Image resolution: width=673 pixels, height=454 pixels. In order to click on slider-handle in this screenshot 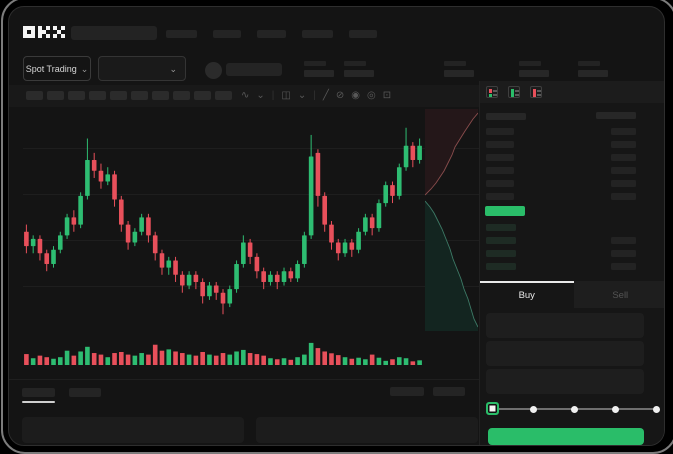, I will do `click(492, 408)`.